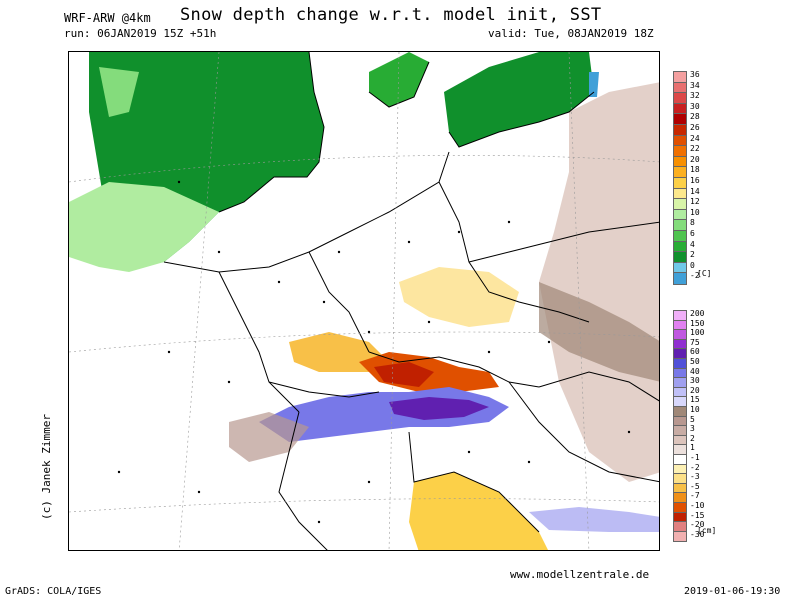 This screenshot has height=600, width=800. I want to click on snow-level-label: -1, so click(695, 457).